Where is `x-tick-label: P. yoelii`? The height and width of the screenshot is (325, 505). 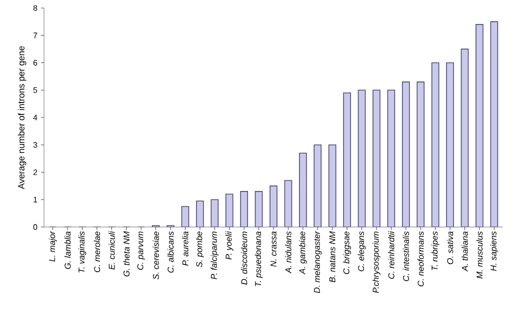 x-tick-label: P. yoelii is located at coordinates (229, 245).